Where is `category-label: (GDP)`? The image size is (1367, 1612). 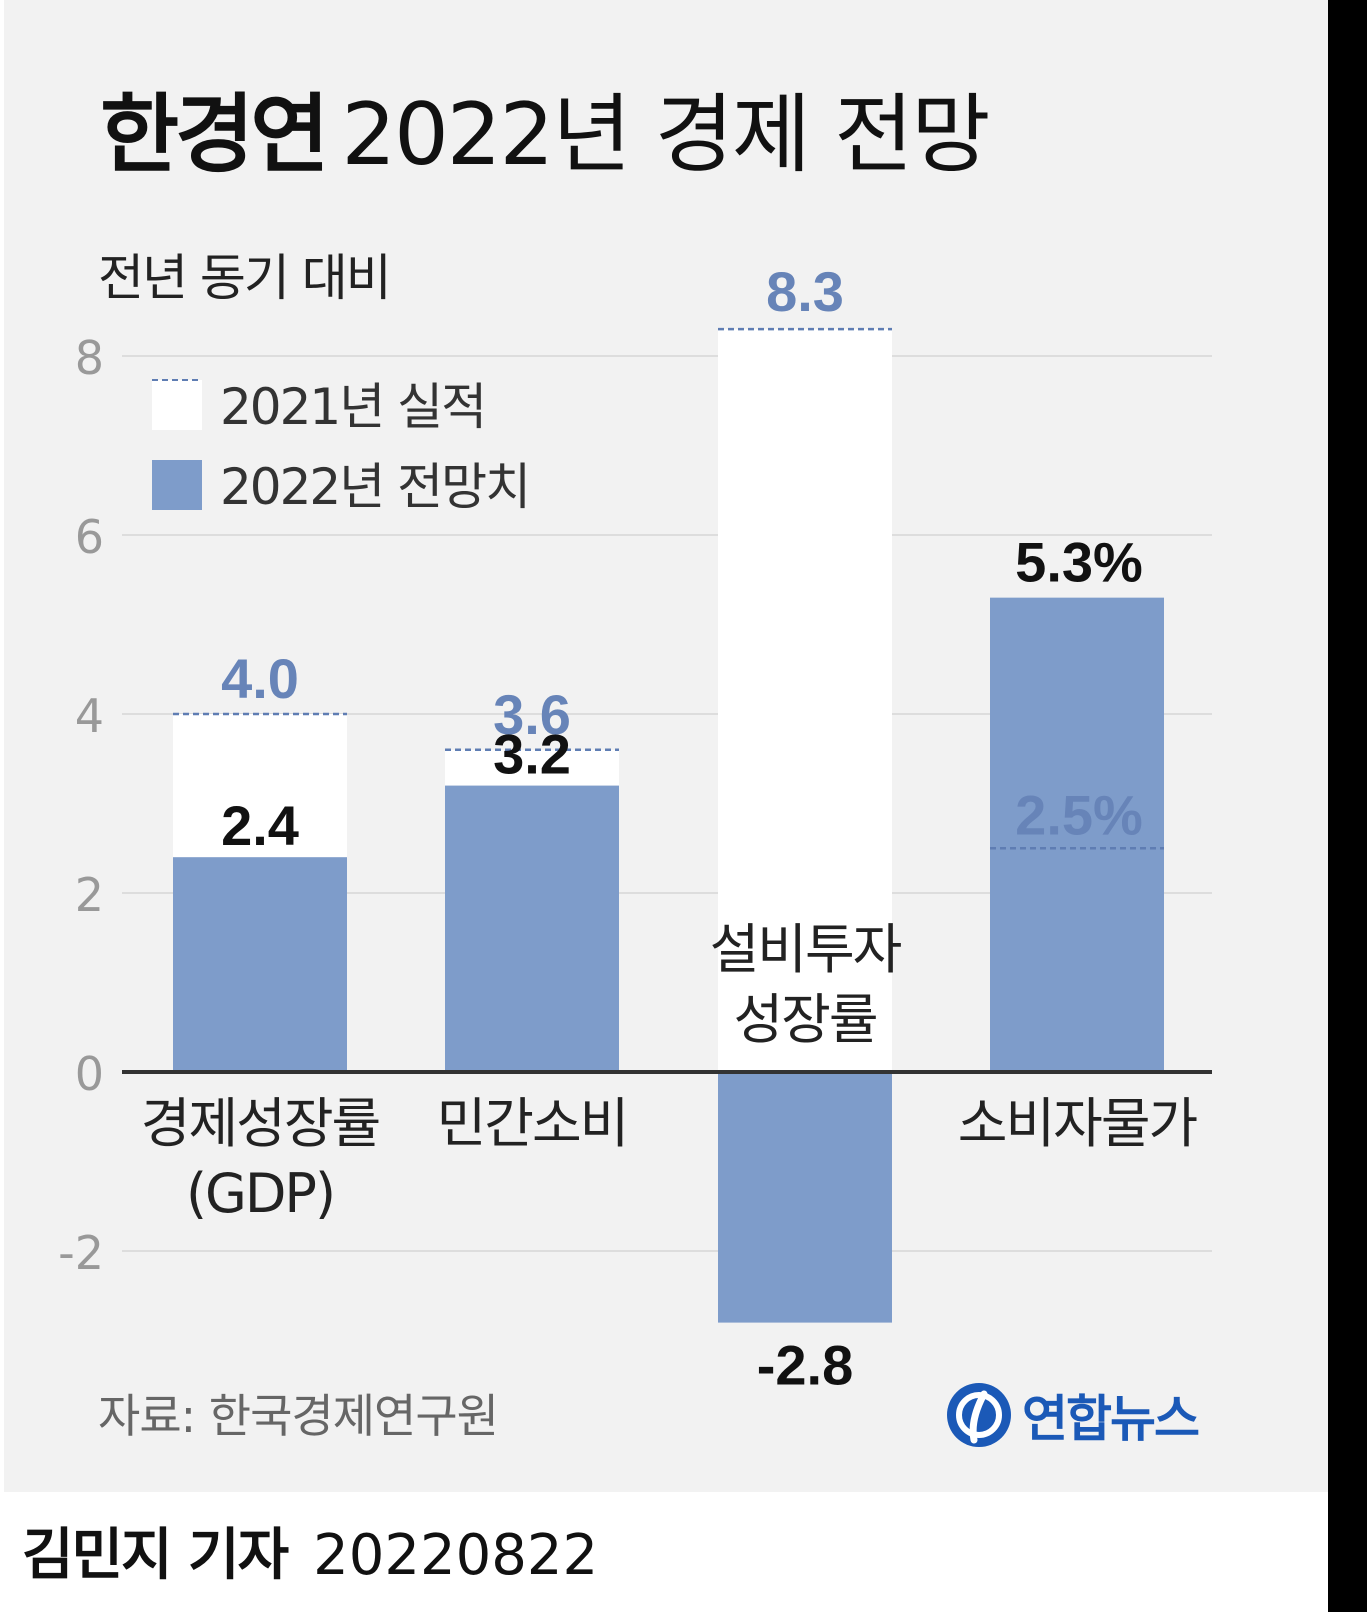 category-label: (GDP) is located at coordinates (260, 1193).